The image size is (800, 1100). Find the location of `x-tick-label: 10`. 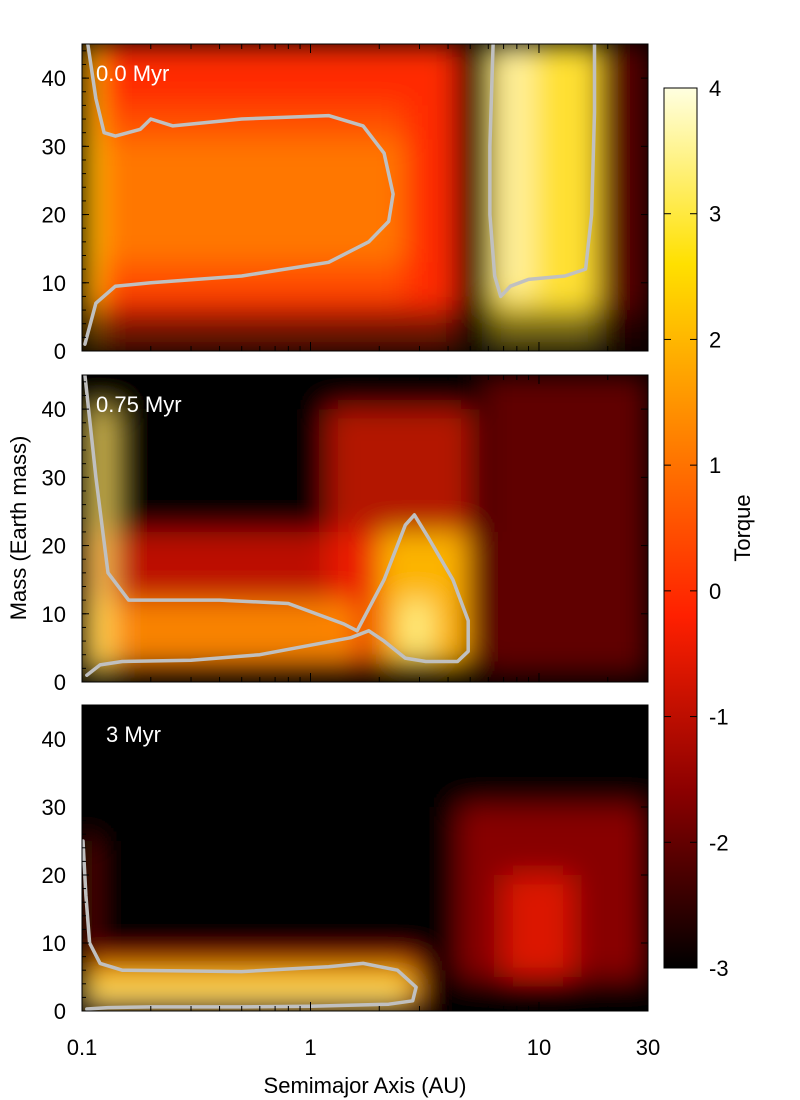

x-tick-label: 10 is located at coordinates (539, 1047).